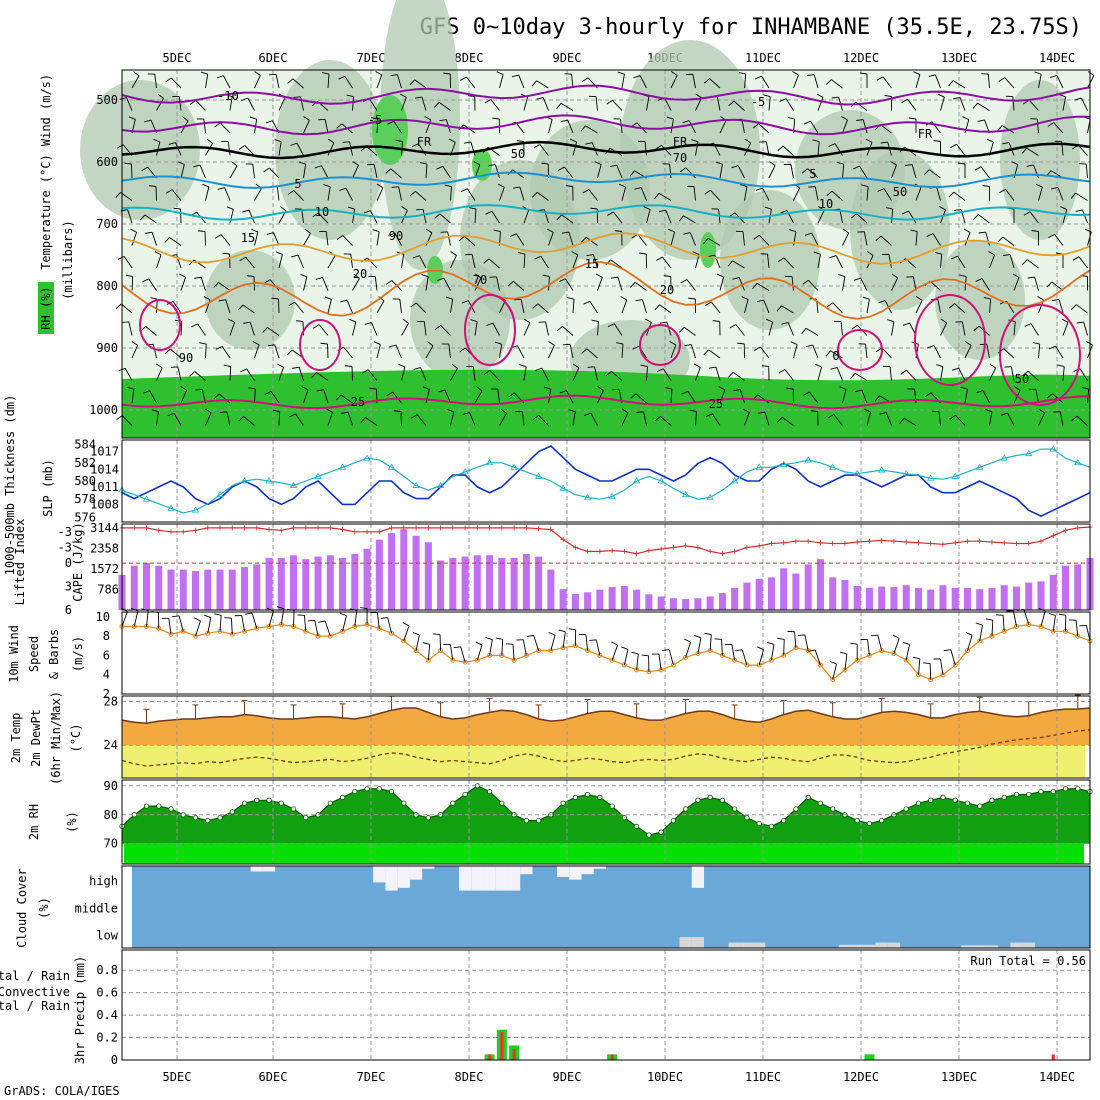  Describe the element at coordinates (501, 878) in the screenshot. I see `high-cloud-bar` at that location.